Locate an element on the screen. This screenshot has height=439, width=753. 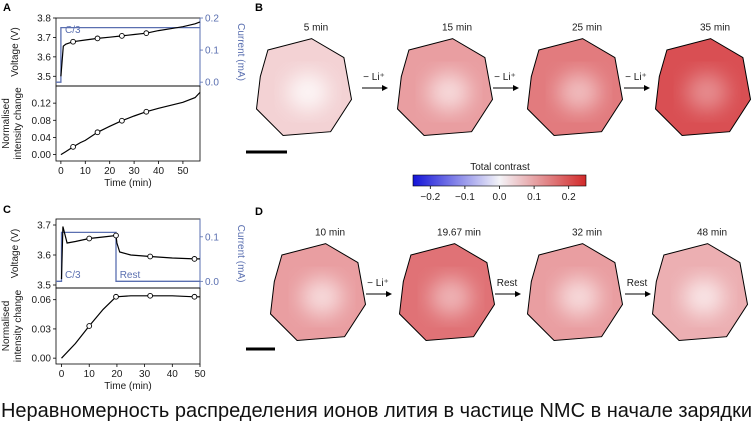
y-tick-label: 0.08 is located at coordinates (42, 121).